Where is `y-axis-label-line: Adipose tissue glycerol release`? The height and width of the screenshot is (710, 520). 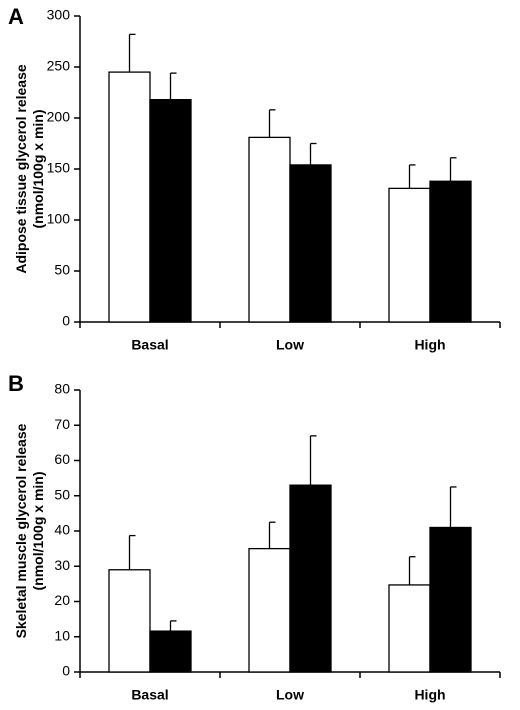
y-axis-label-line: Adipose tissue glycerol release is located at coordinates (21, 169).